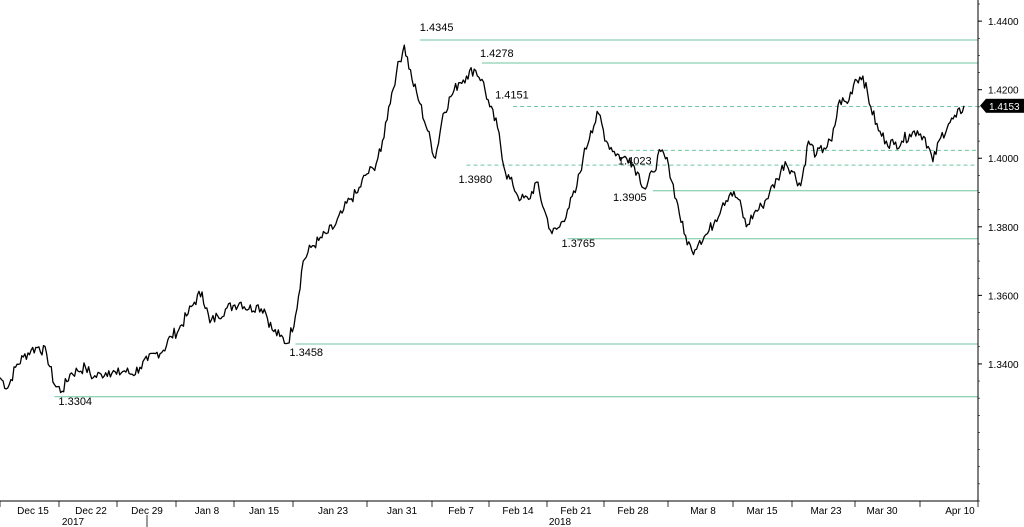 This screenshot has width=1024, height=527. What do you see at coordinates (518, 511) in the screenshot?
I see `x-tick-label: Feb 14` at bounding box center [518, 511].